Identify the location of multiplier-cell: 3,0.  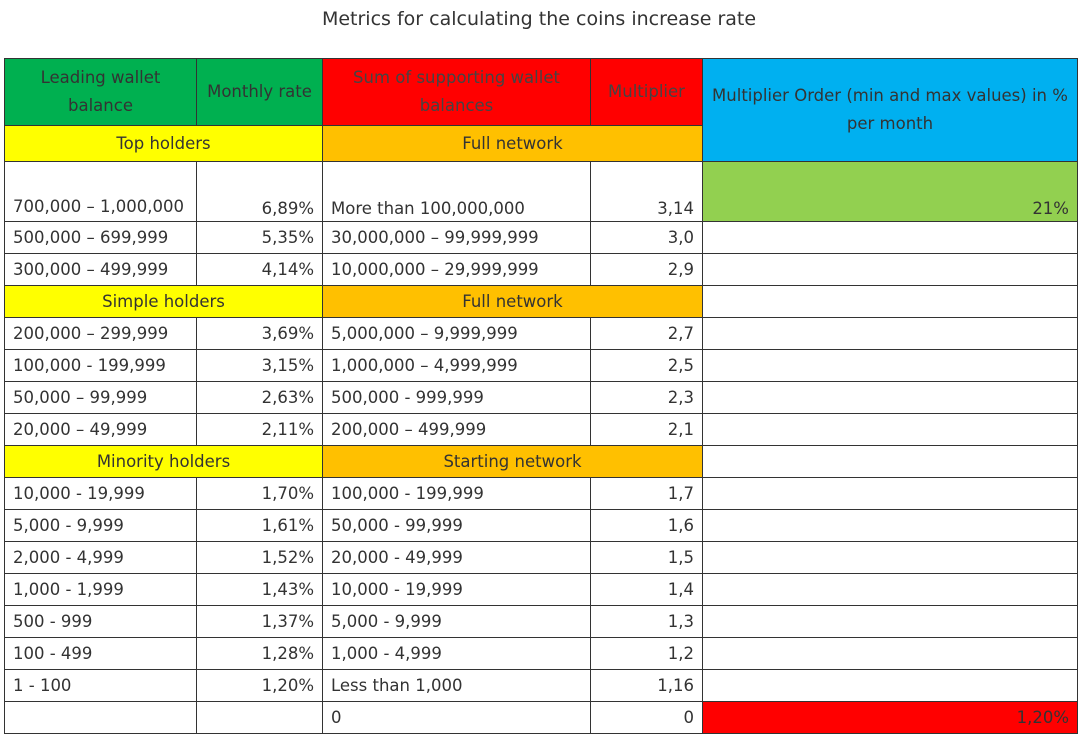
(646, 237).